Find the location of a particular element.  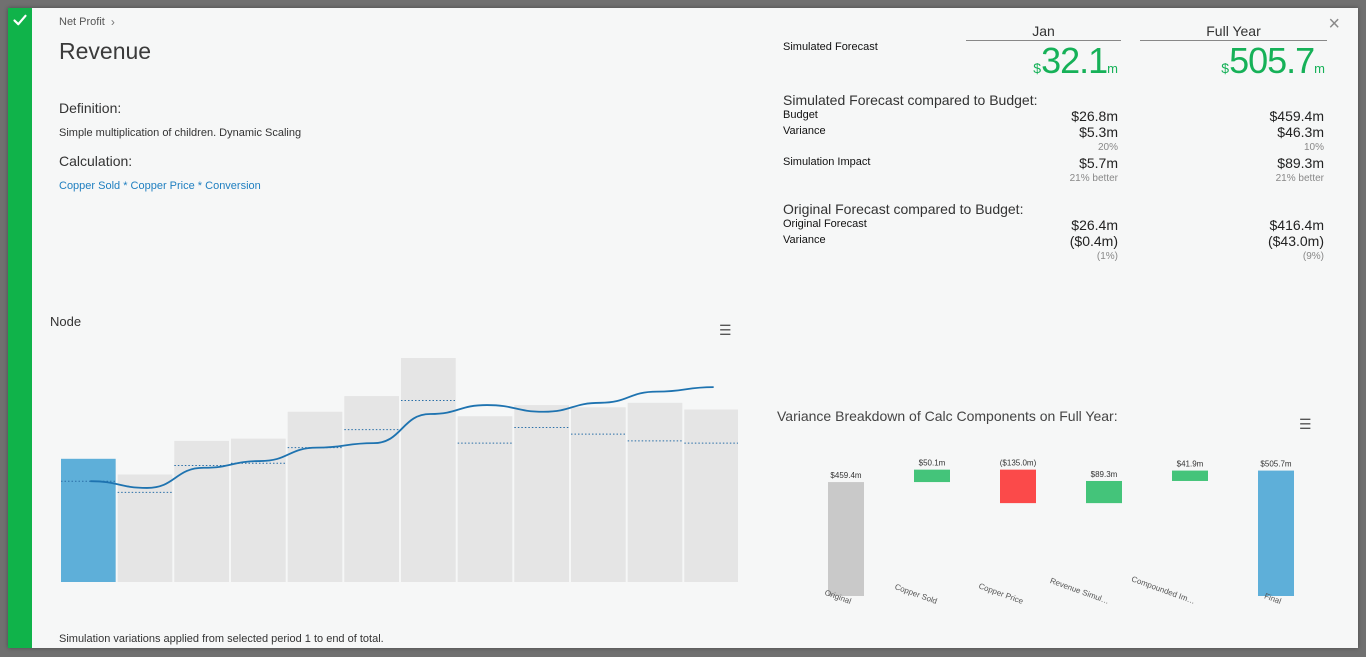

breadcrumb-item-net-profit: Net Profit is located at coordinates (82, 22).